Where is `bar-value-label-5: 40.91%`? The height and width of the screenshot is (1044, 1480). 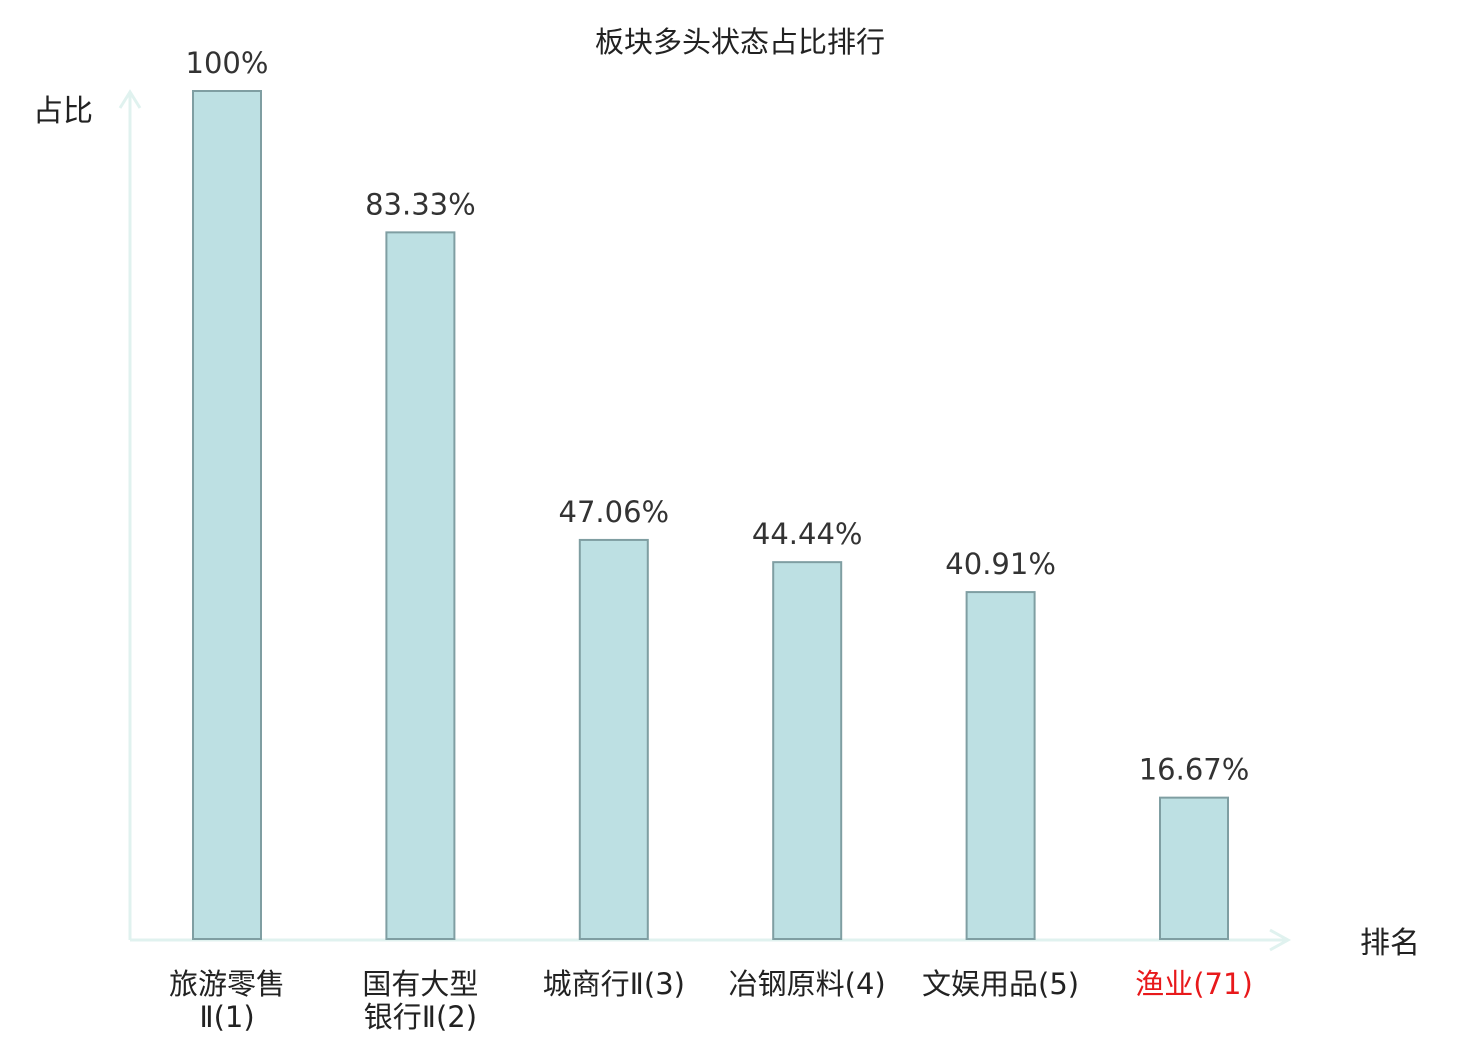 bar-value-label-5: 40.91% is located at coordinates (1000, 564).